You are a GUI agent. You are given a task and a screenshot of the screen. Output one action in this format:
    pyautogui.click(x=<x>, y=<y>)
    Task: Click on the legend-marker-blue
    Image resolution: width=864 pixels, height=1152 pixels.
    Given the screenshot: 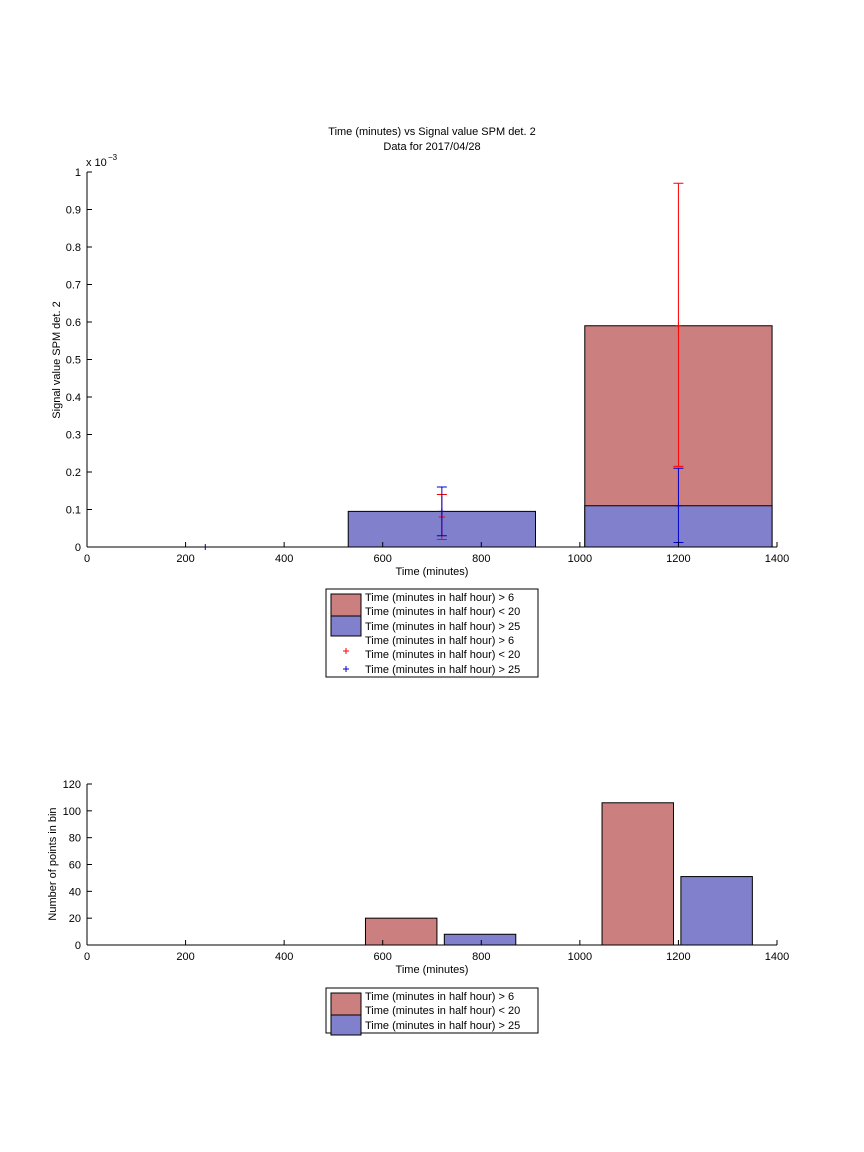 What is the action you would take?
    pyautogui.click(x=346, y=669)
    